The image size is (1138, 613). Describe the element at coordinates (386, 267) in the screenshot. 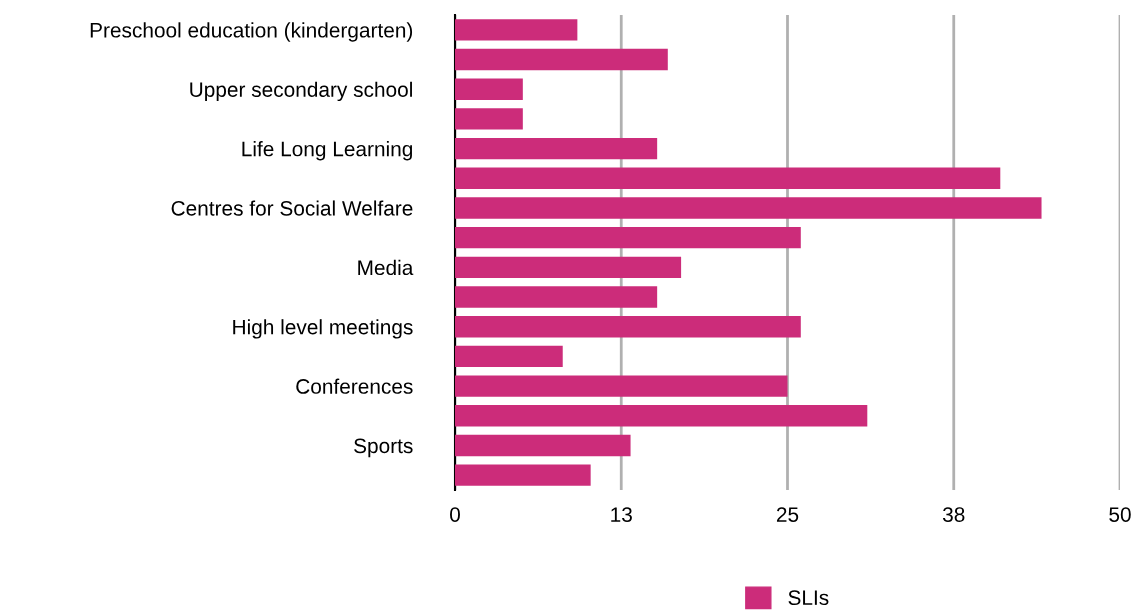

I see `y-tick-label: Media` at that location.